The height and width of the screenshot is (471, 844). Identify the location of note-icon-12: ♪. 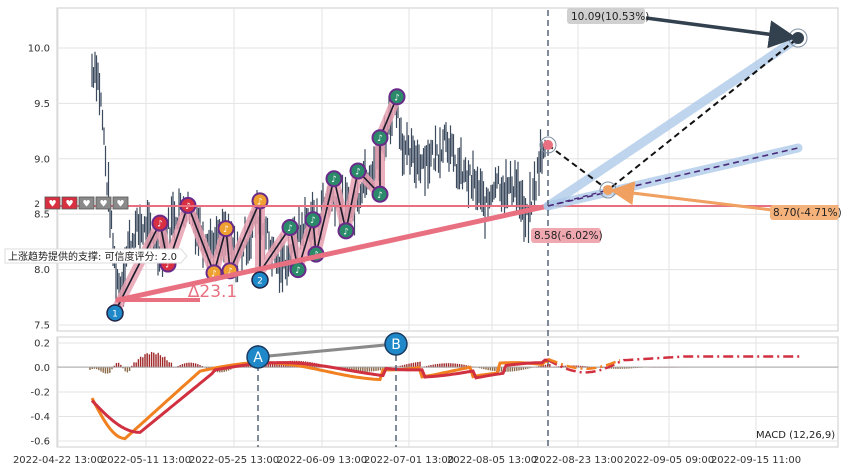
(346, 232).